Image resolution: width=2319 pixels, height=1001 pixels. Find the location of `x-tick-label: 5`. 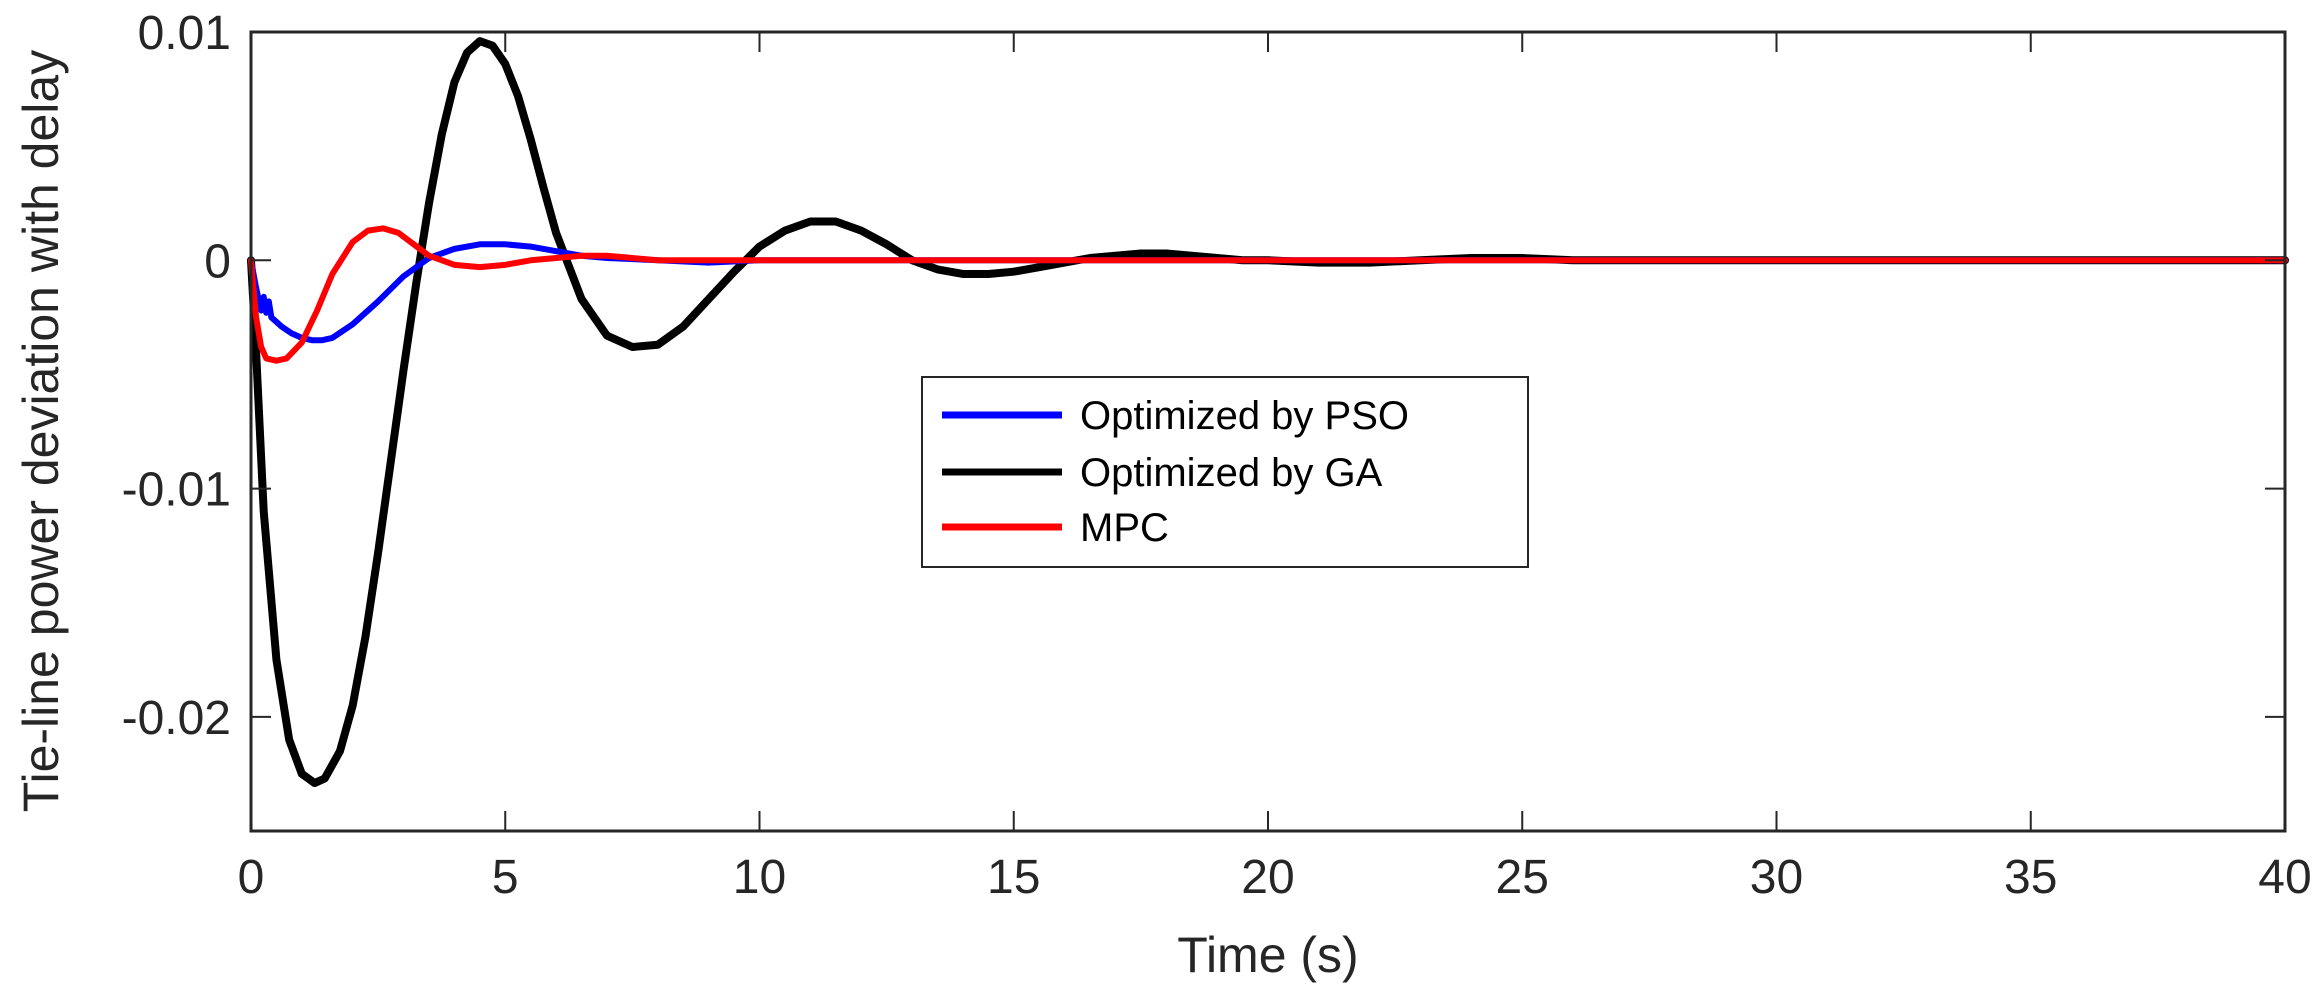

x-tick-label: 5 is located at coordinates (505, 877).